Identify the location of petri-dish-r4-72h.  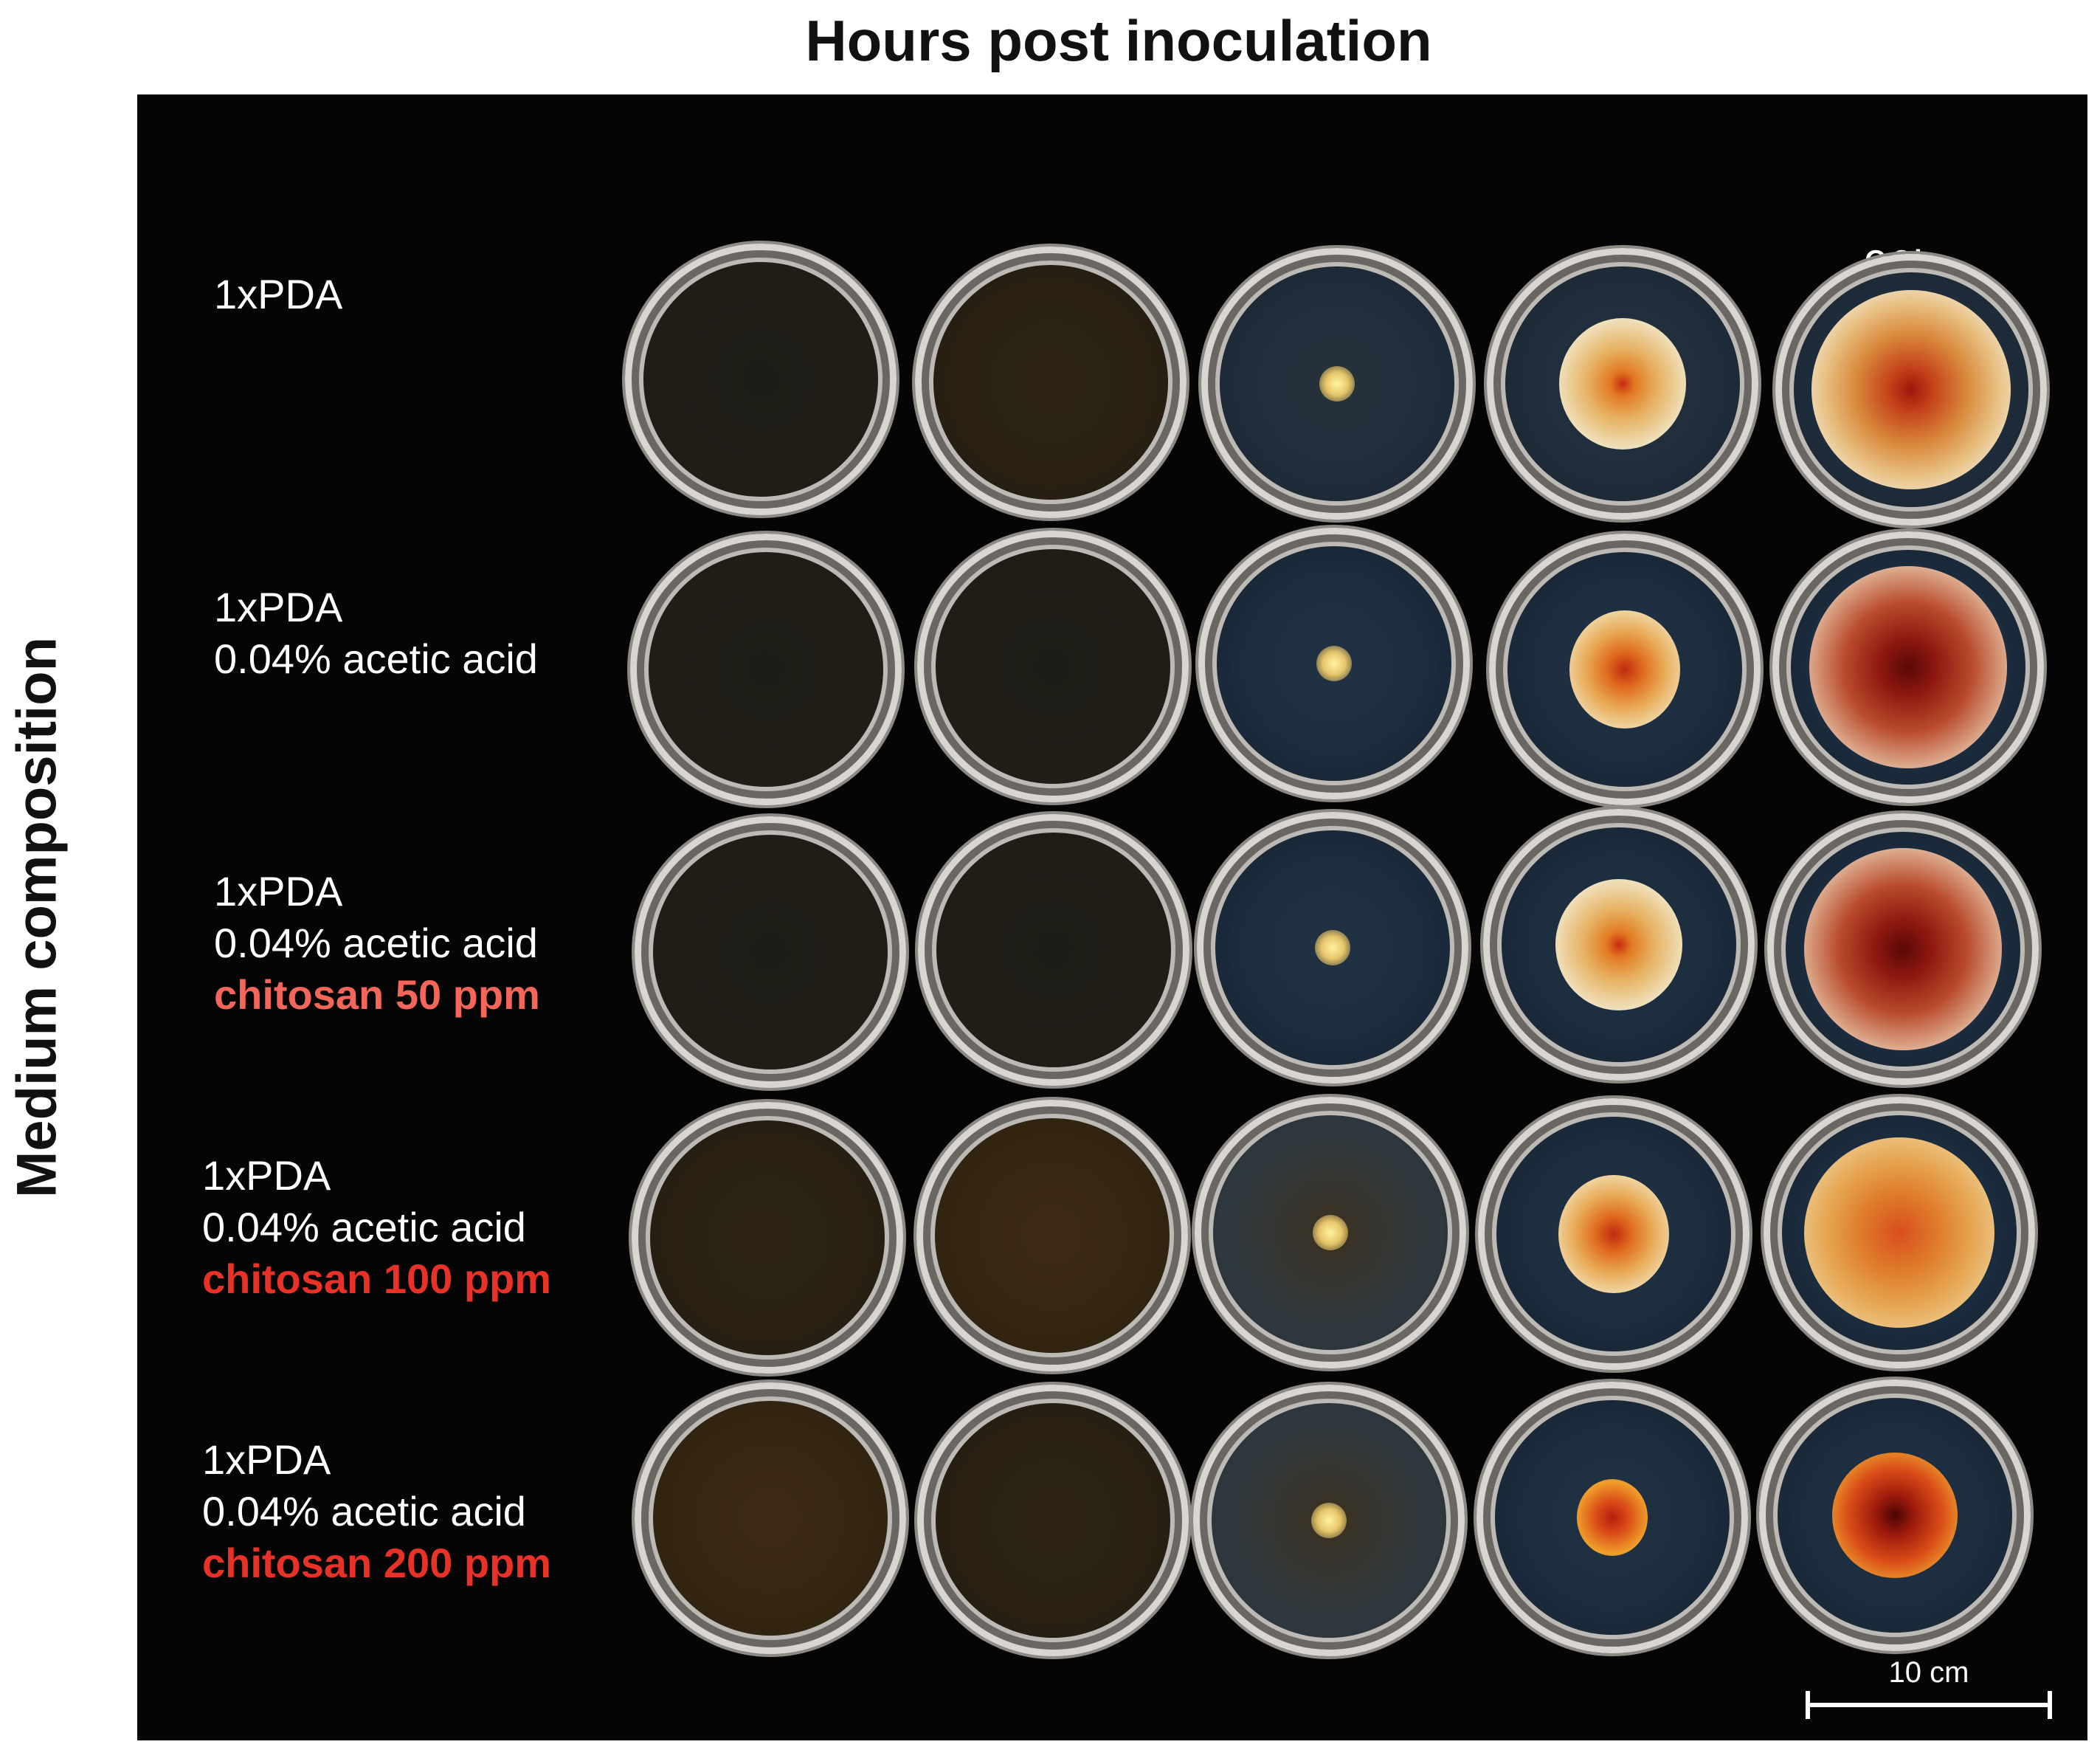
(1614, 1234).